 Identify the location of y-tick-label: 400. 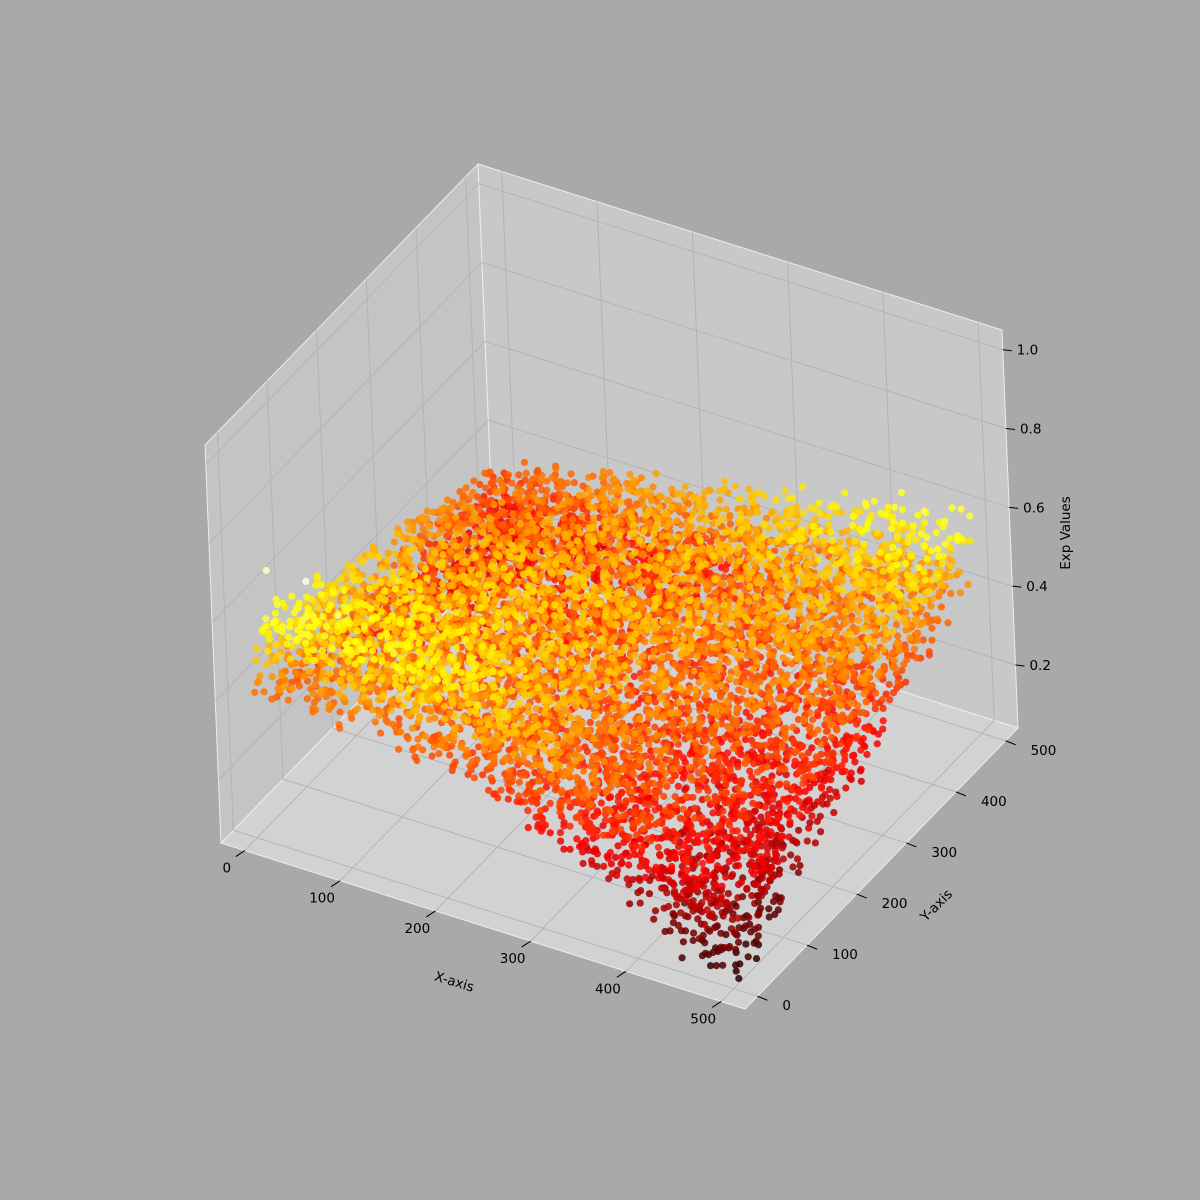
(994, 802).